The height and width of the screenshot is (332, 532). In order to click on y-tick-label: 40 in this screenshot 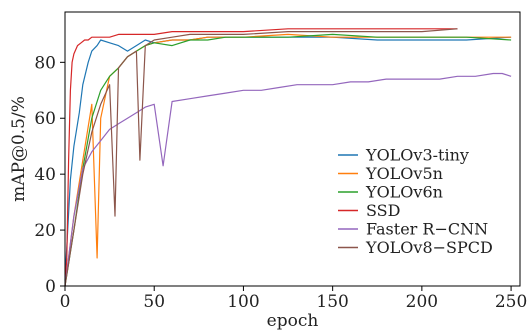, I will do `click(45, 175)`.